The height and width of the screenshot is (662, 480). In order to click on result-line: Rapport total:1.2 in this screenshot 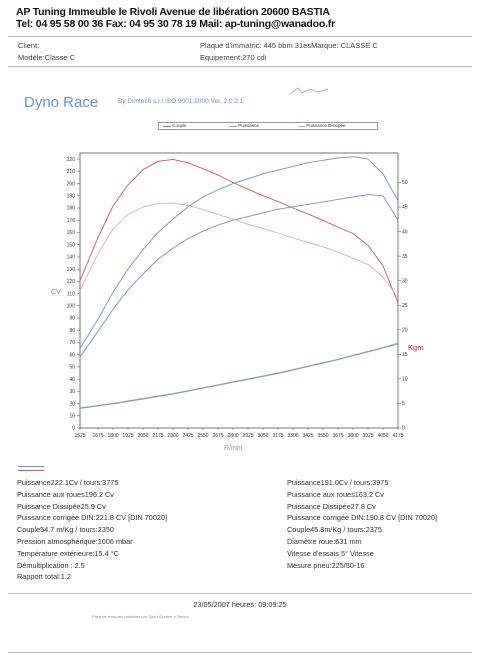, I will do `click(44, 577)`.